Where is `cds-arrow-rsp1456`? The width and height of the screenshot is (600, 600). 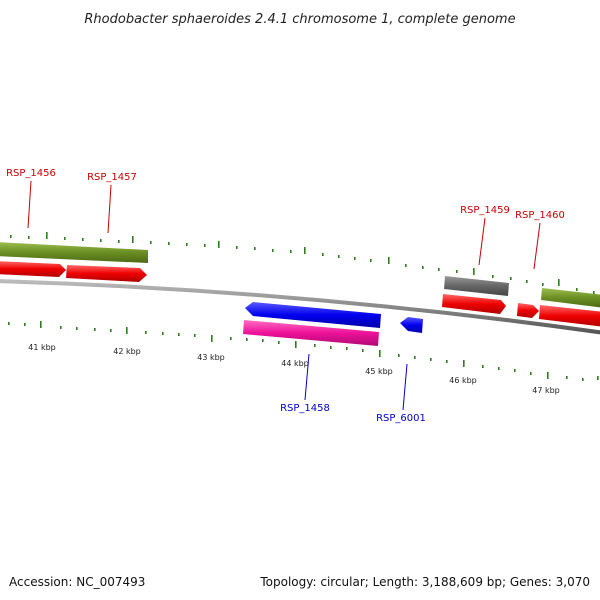
cds-arrow-rsp1456 is located at coordinates (33, 269).